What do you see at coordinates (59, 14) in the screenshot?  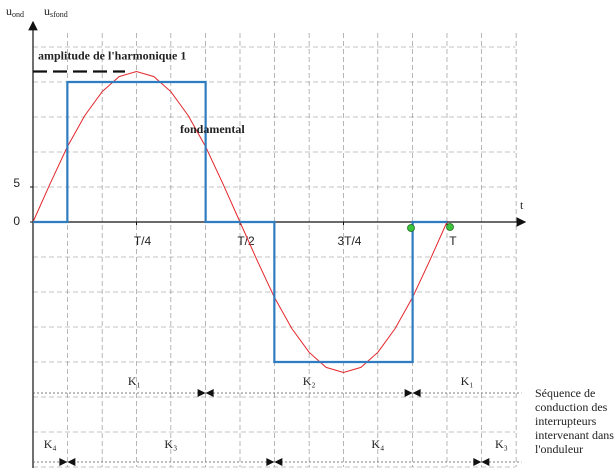 I see `y-label-subscript: sfond` at bounding box center [59, 14].